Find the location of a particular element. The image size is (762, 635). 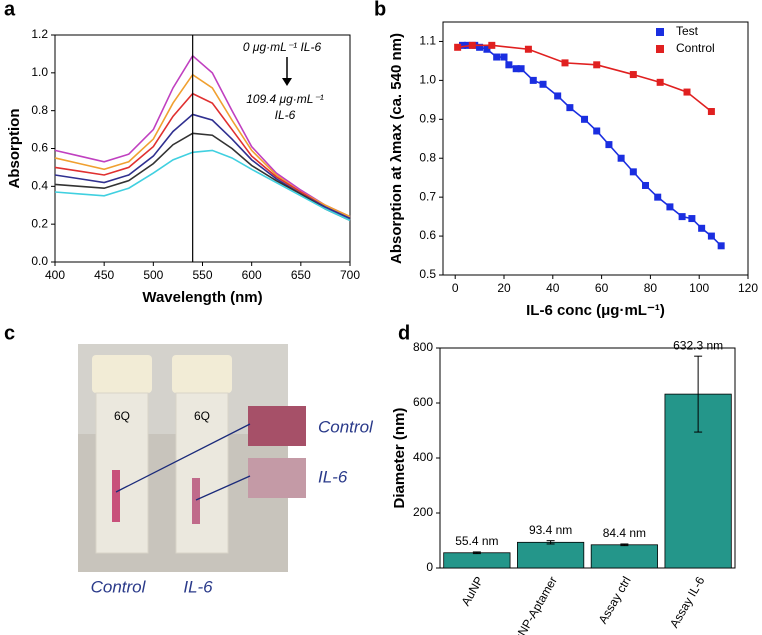

y-tick-label: 0 is located at coordinates (429, 567).